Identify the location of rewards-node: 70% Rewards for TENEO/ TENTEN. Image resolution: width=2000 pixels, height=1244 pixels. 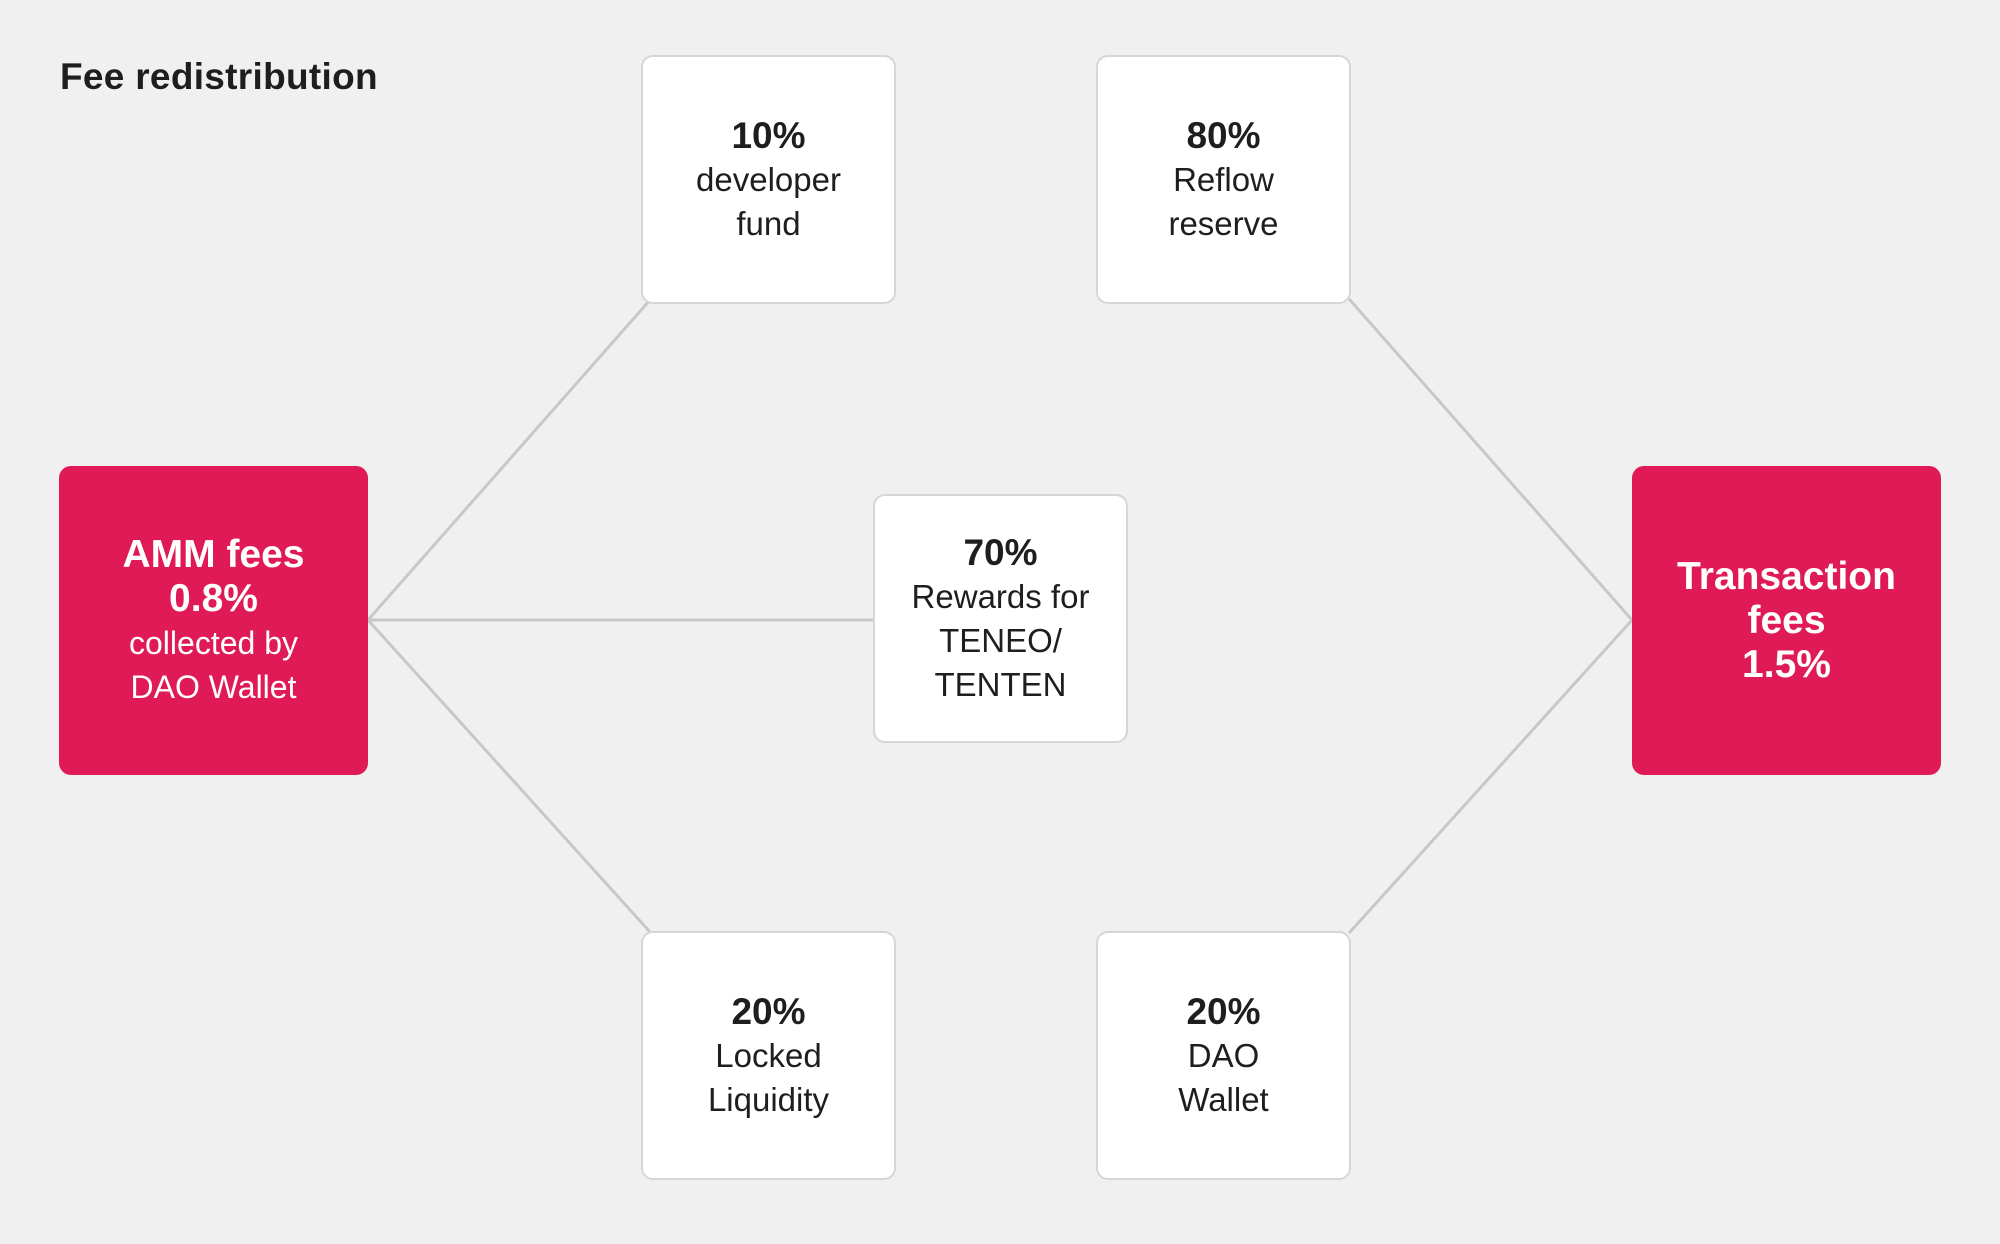
(1000, 618).